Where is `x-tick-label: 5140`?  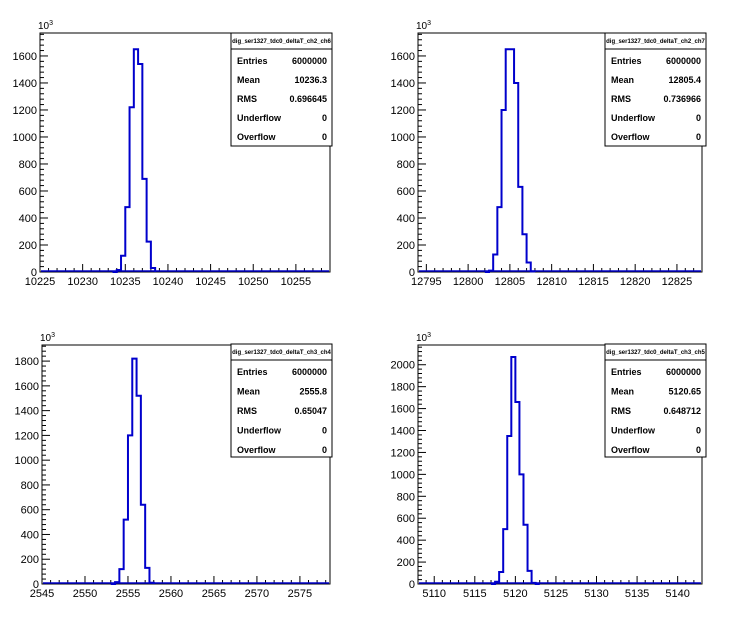
x-tick-label: 5140 is located at coordinates (677, 594).